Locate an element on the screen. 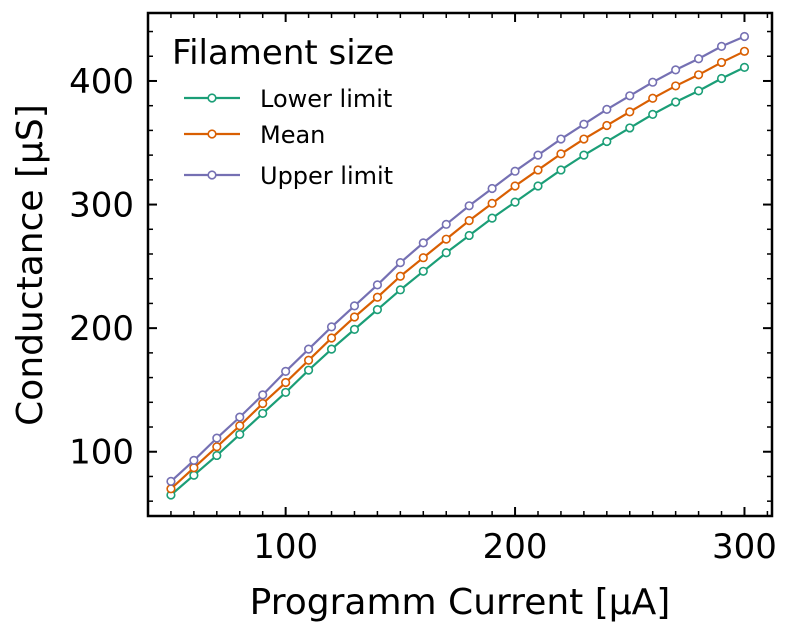 The width and height of the screenshot is (793, 630). y-tick-label: 200 is located at coordinates (101, 329).